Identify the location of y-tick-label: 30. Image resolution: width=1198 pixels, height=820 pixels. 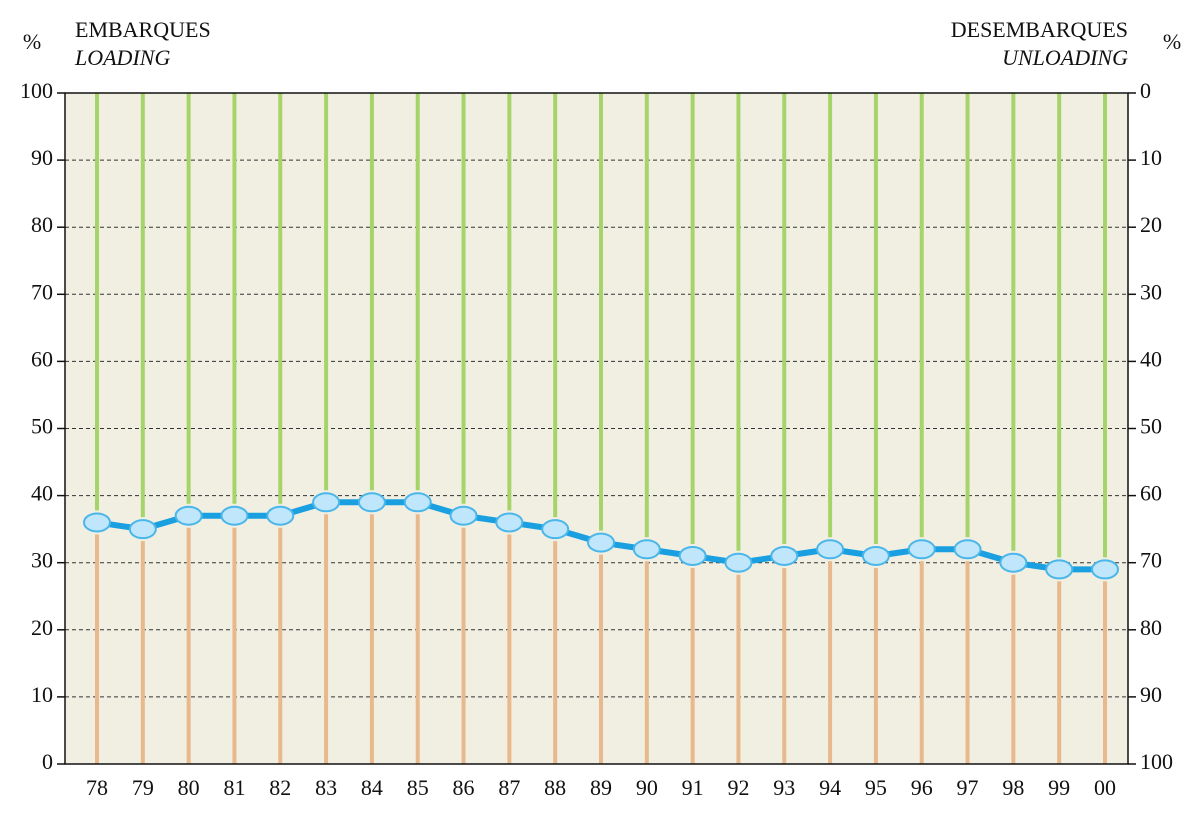
(42, 560).